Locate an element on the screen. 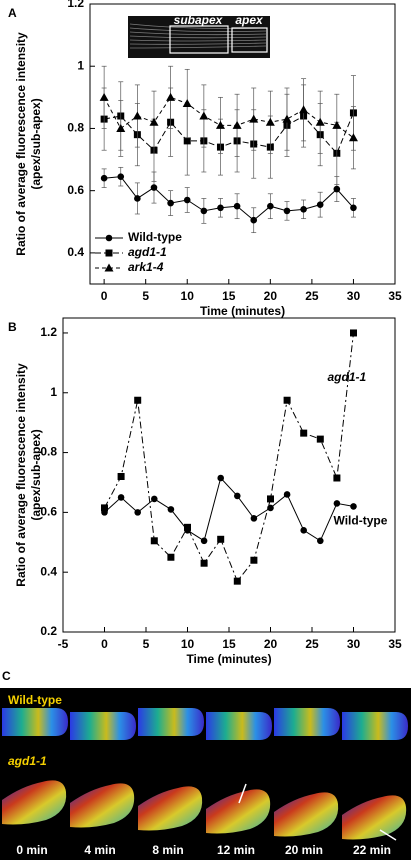 The width and height of the screenshot is (411, 860). time-label: 20 min is located at coordinates (304, 850).